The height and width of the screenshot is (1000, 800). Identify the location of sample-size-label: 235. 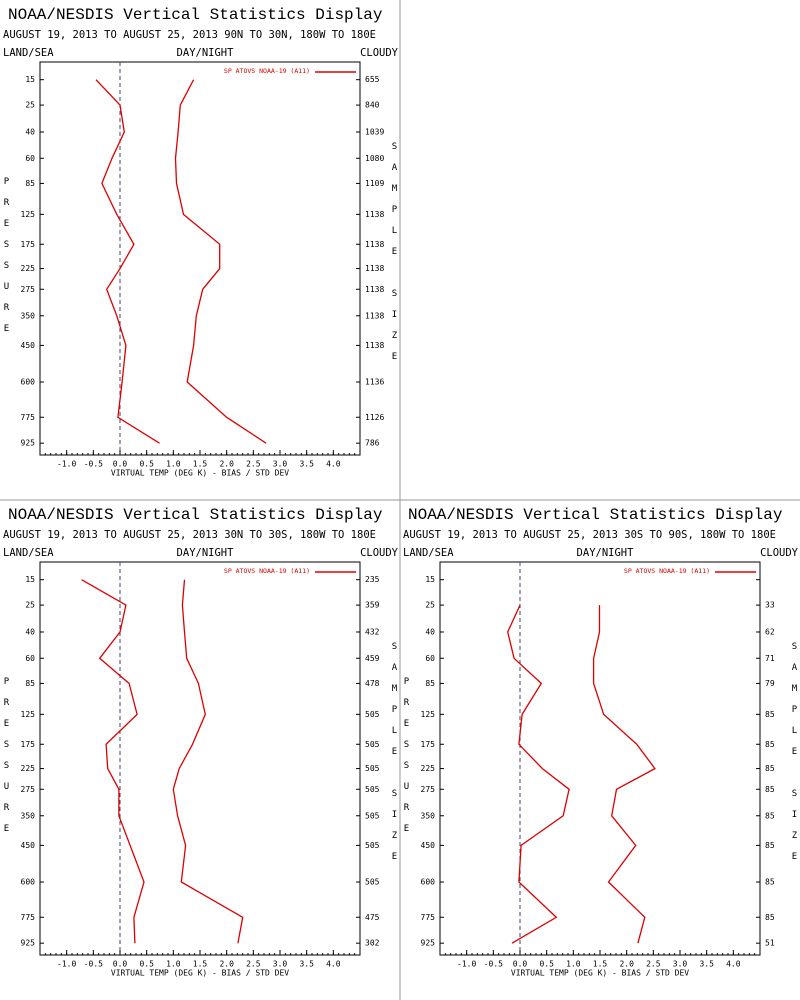
(372, 579).